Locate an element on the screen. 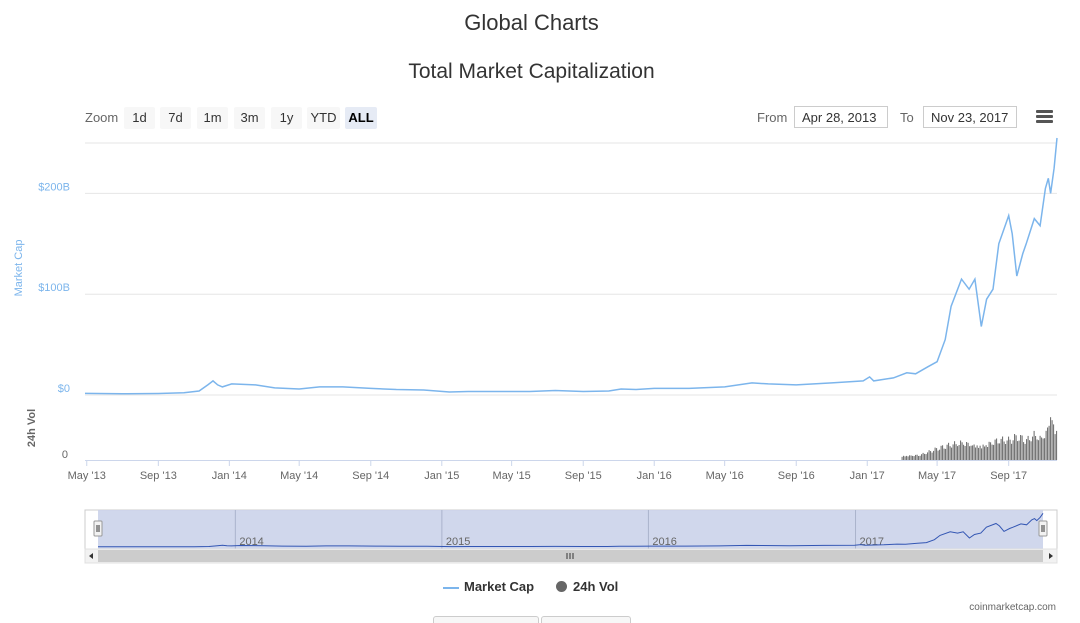 The height and width of the screenshot is (623, 1080). chart-menu-button is located at coordinates (1045, 117).